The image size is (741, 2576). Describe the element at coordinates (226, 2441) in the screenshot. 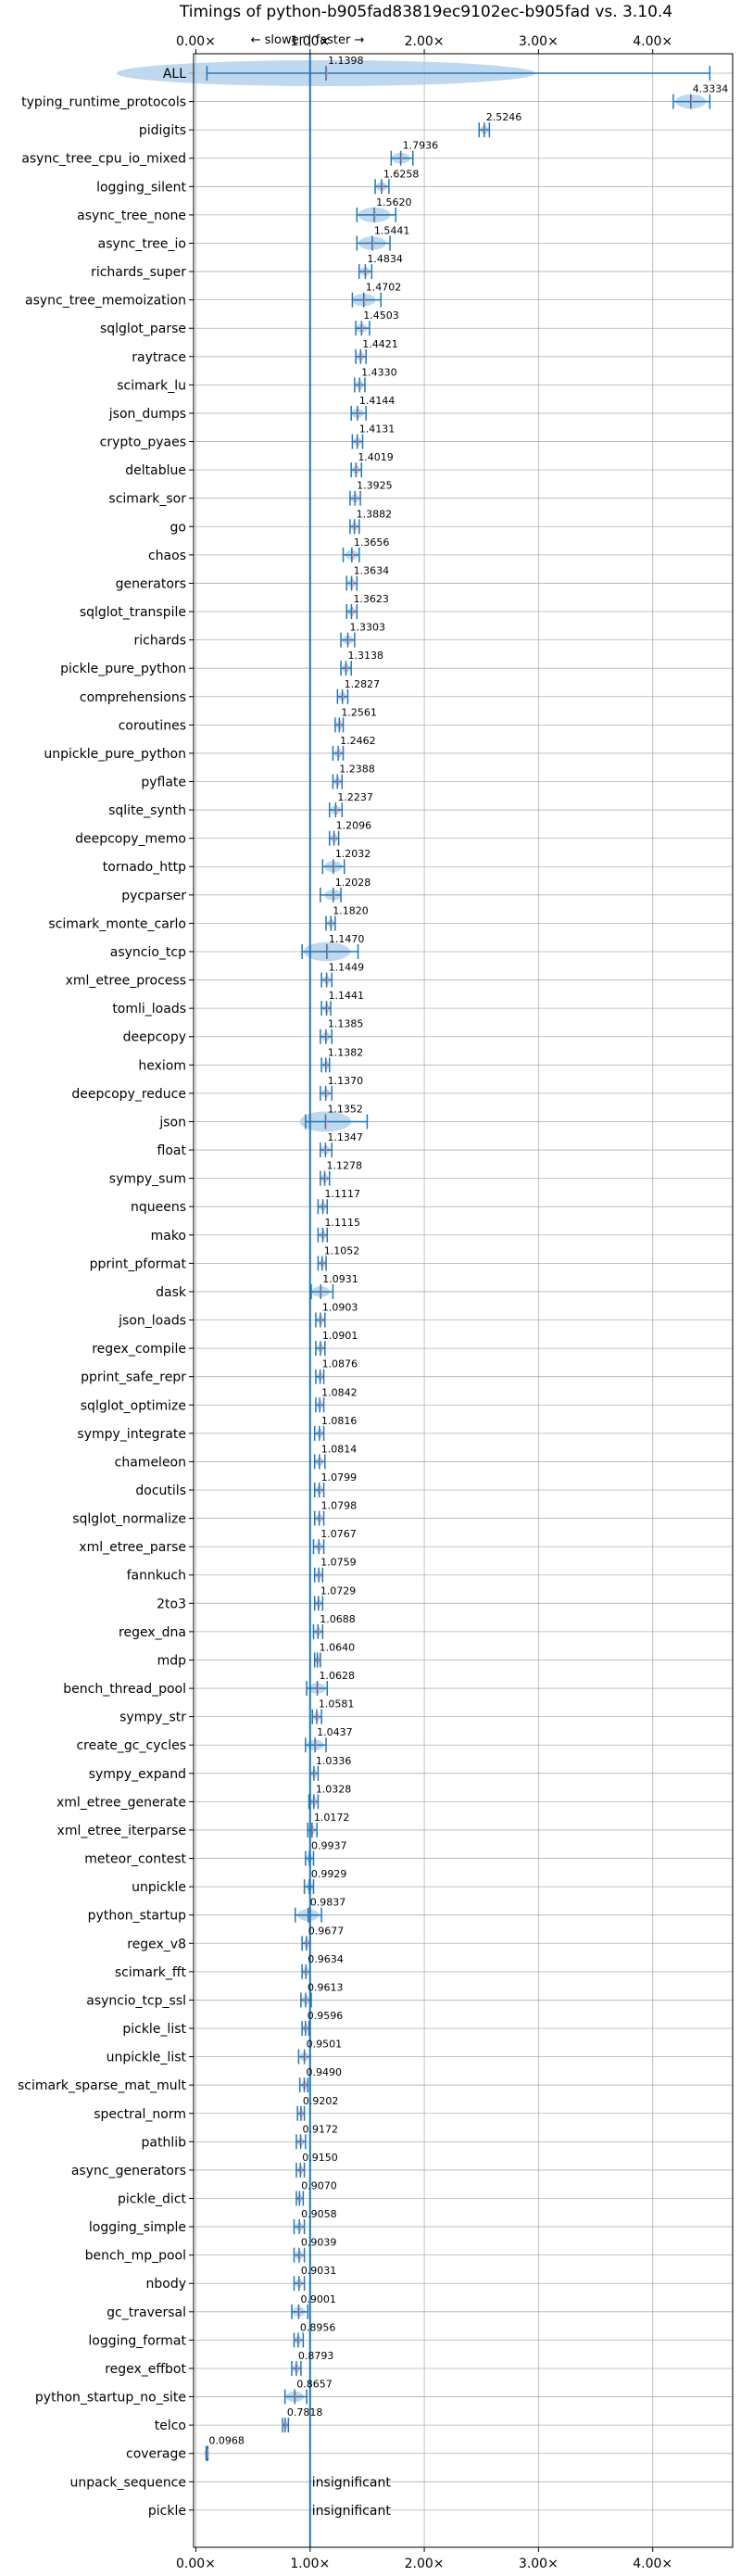

I see `value-label: 0.0968` at that location.